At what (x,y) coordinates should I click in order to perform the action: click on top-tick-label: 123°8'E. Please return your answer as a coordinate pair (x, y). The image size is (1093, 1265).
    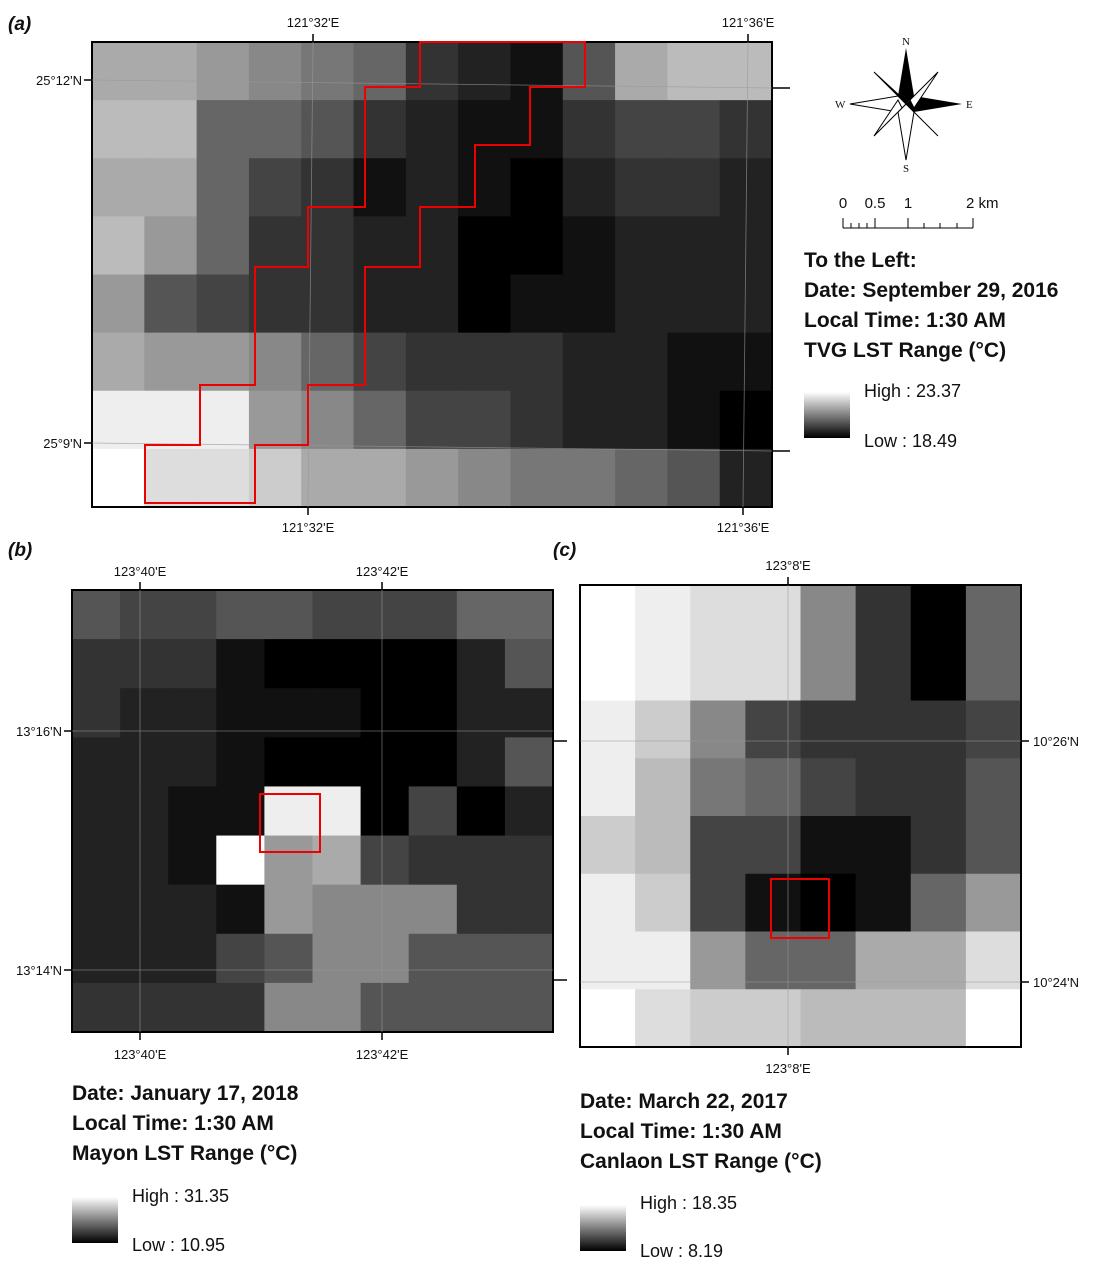
    Looking at the image, I should click on (788, 565).